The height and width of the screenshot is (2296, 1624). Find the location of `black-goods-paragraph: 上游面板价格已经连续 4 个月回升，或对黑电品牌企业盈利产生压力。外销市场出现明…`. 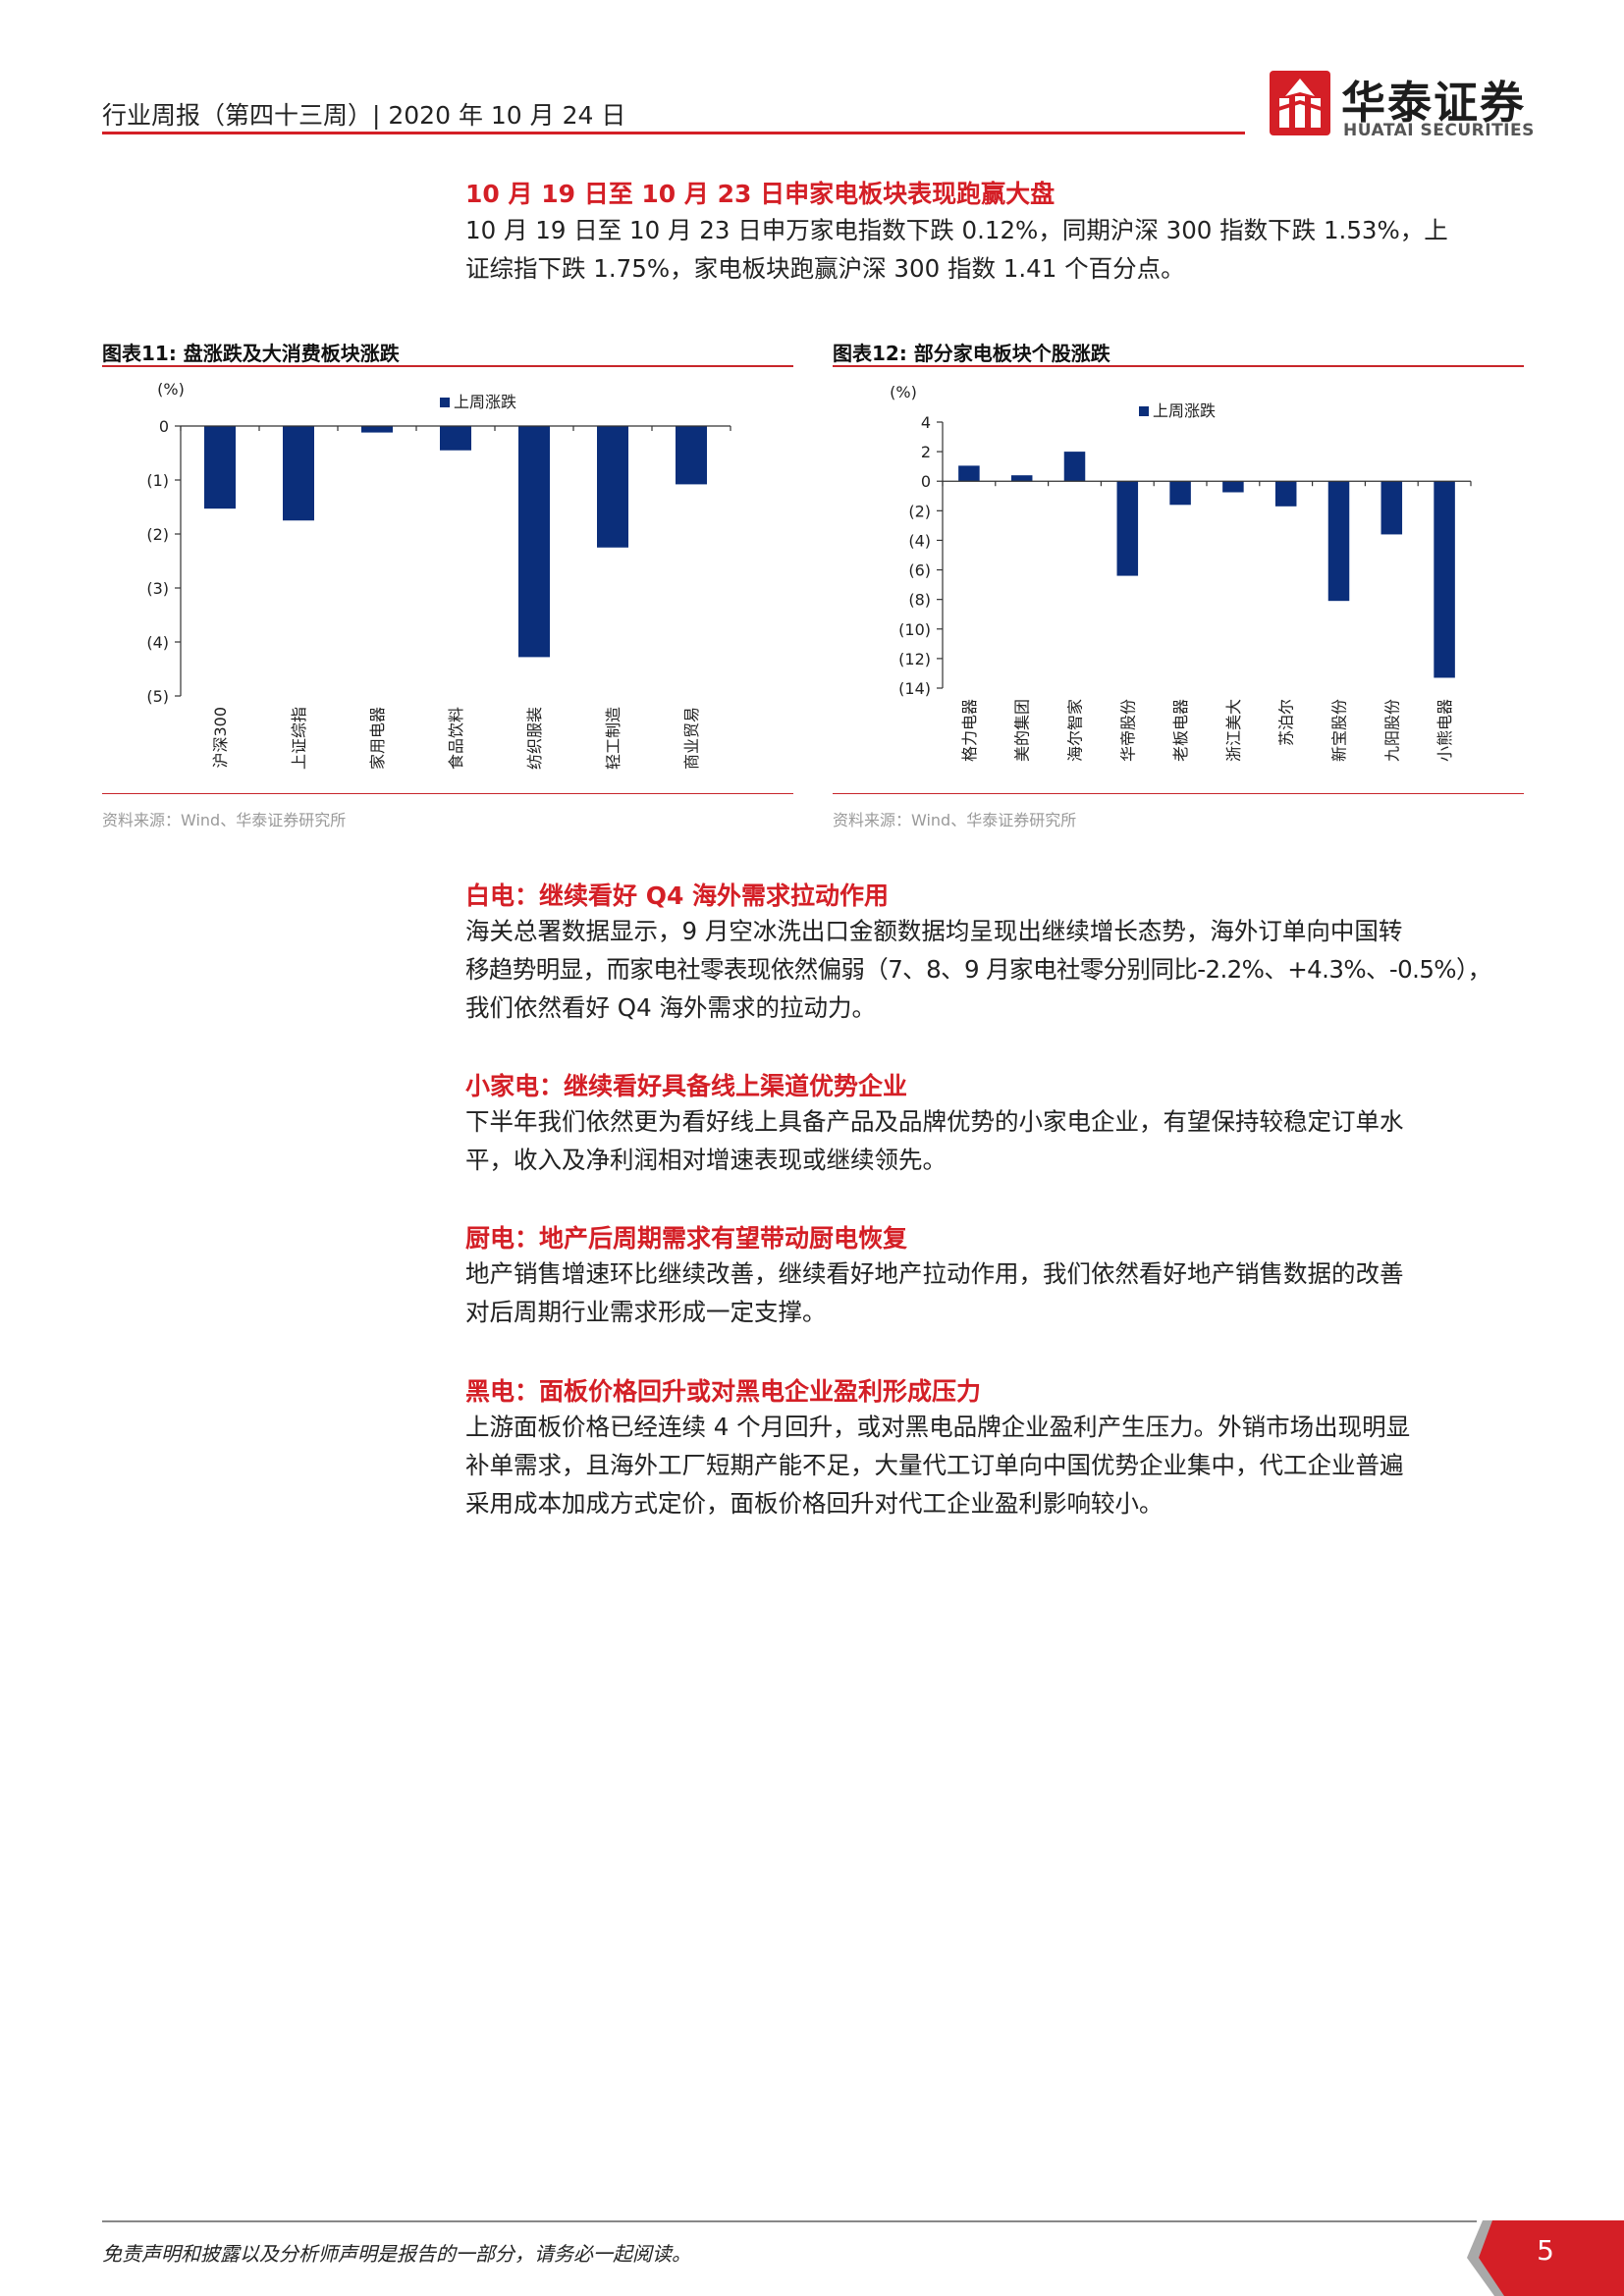

black-goods-paragraph: 上游面板价格已经连续 4 个月回升，或对黑电品牌企业盈利产生压力。外销市场出现明… is located at coordinates (996, 1465).